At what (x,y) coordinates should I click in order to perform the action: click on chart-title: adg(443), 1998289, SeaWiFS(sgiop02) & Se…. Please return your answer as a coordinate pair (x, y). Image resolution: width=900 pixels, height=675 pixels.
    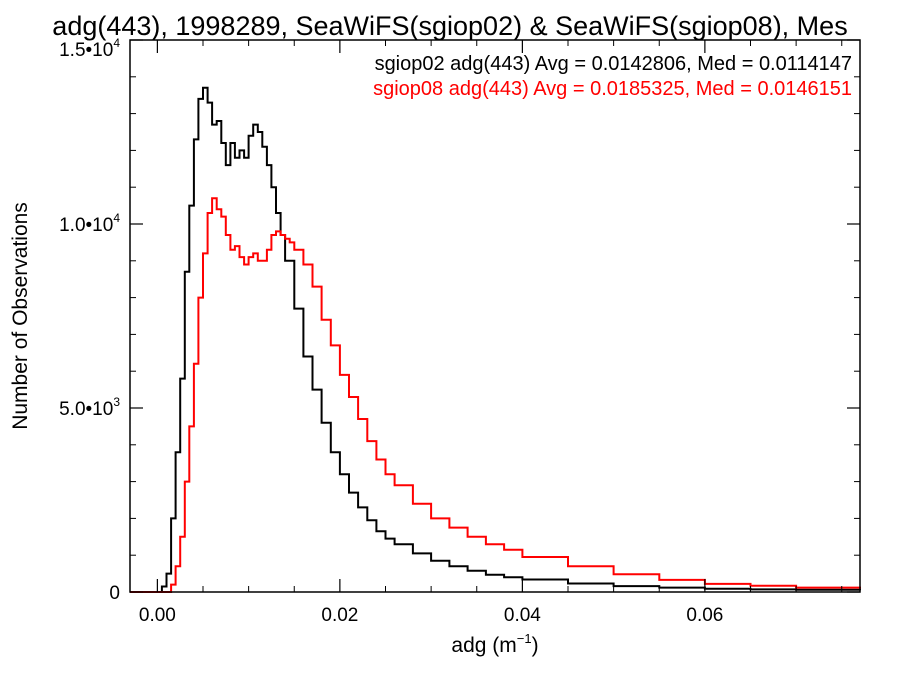
    Looking at the image, I should click on (449, 26).